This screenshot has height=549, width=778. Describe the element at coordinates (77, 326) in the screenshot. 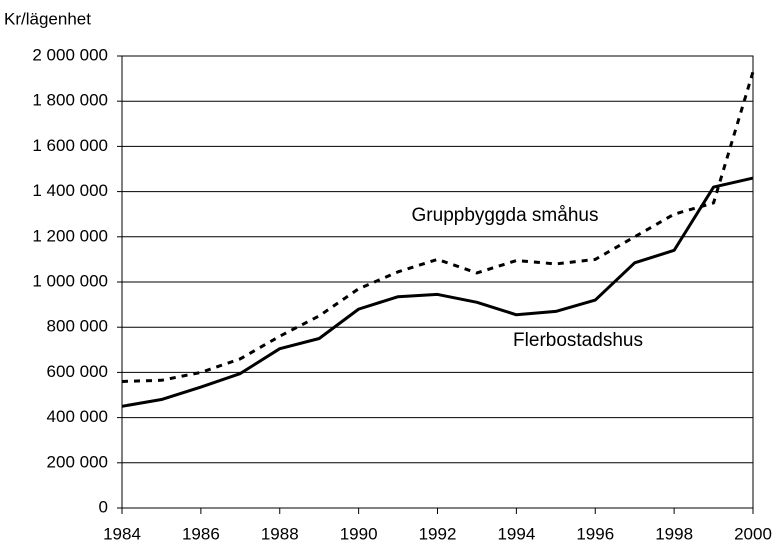

I see `y-tick-label: 800 000` at that location.